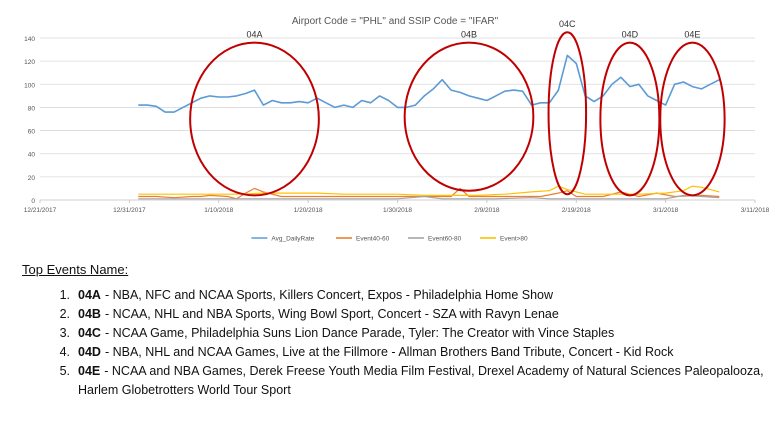 The image size is (780, 432). Describe the element at coordinates (576, 210) in the screenshot. I see `x-tick-label: 2/19/2018` at that location.